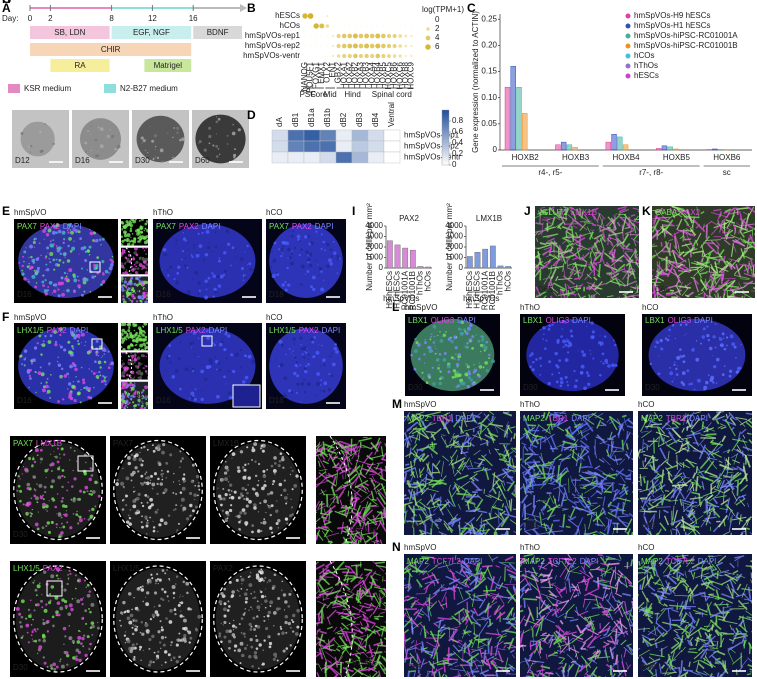 This screenshot has width=757, height=679. I want to click on outline, so click(158, 619).